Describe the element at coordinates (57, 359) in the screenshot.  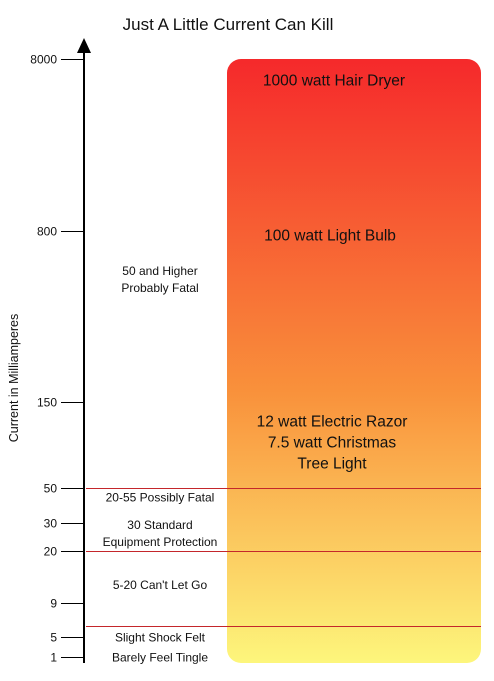
I see `y-axis-ticks: 8000 800 150 50 30 20 9 5 1` at that location.